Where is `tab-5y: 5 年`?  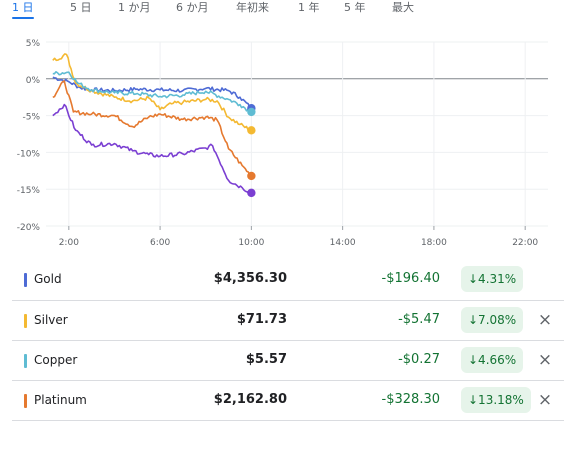
tab-5y: 5 年 is located at coordinates (355, 7).